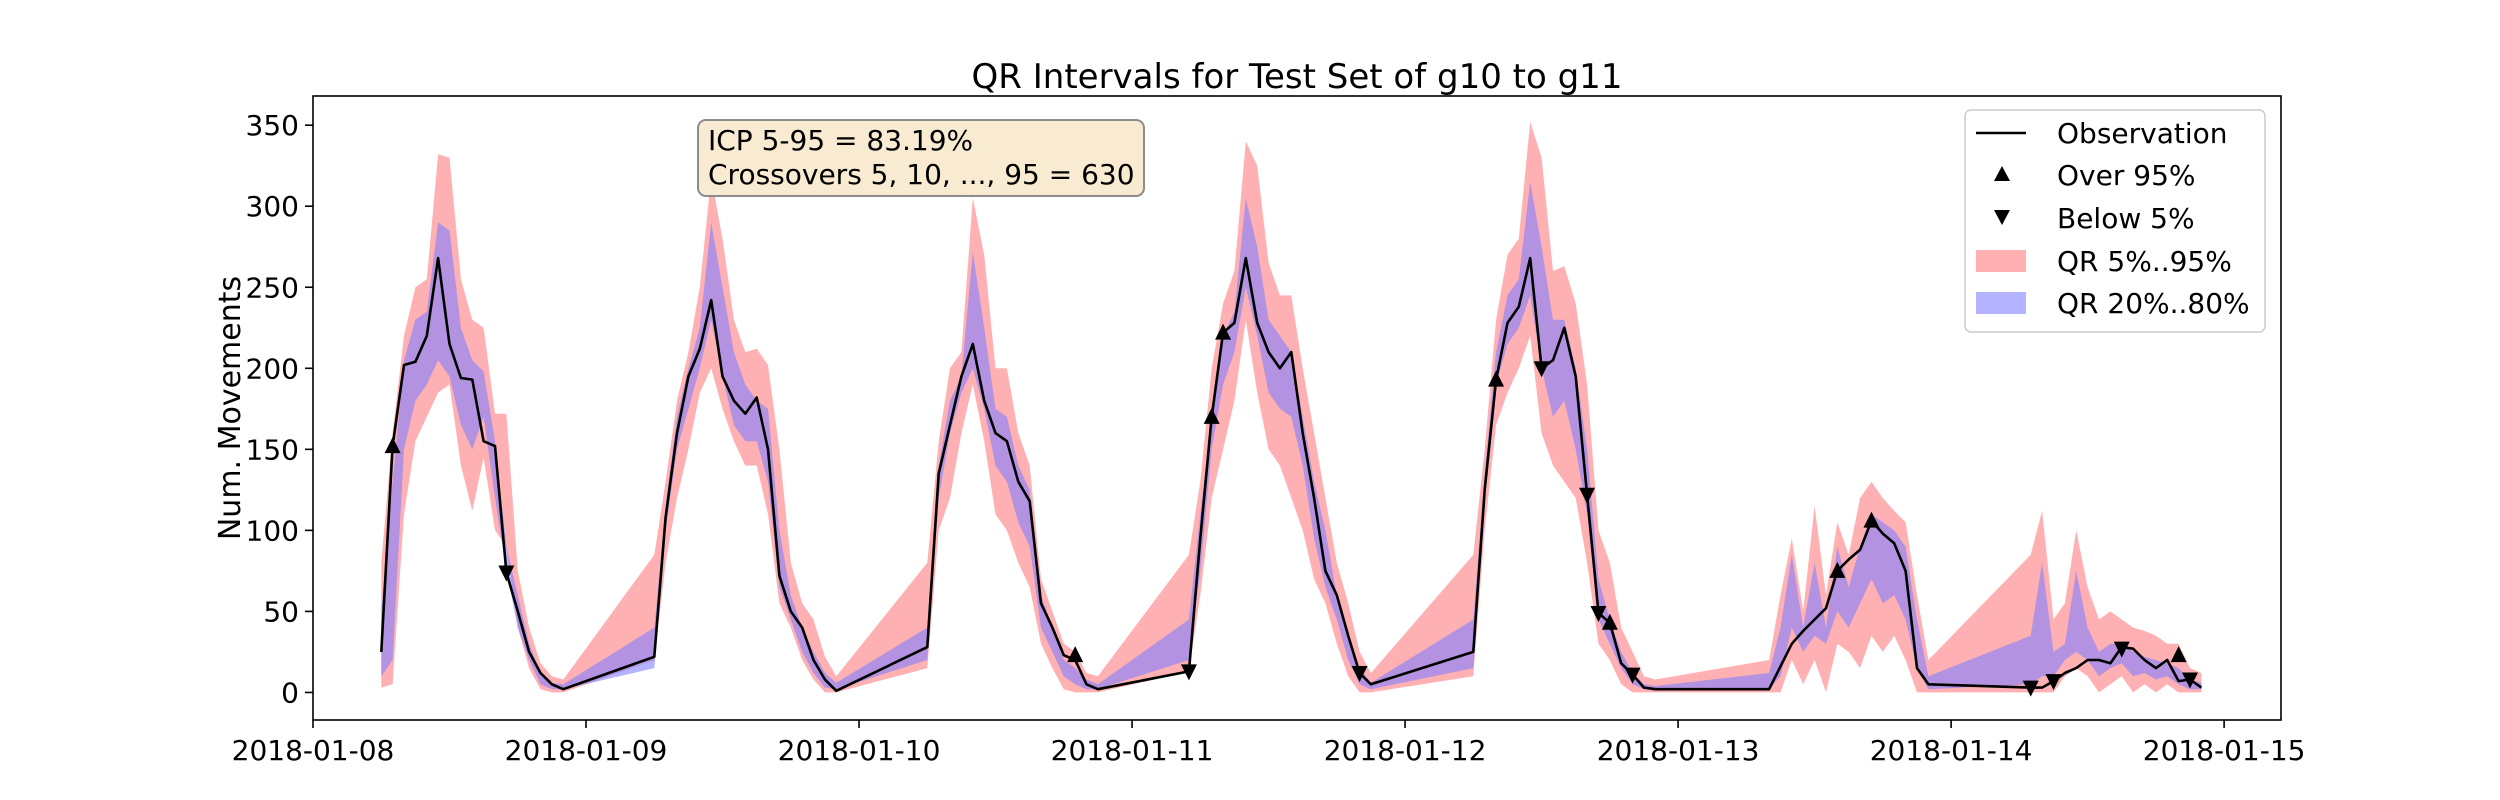 The height and width of the screenshot is (800, 2500). Describe the element at coordinates (921, 174) in the screenshot. I see `annotation-crossovers-text: Crossovers 5, 10, ..., 95 = 630` at that location.